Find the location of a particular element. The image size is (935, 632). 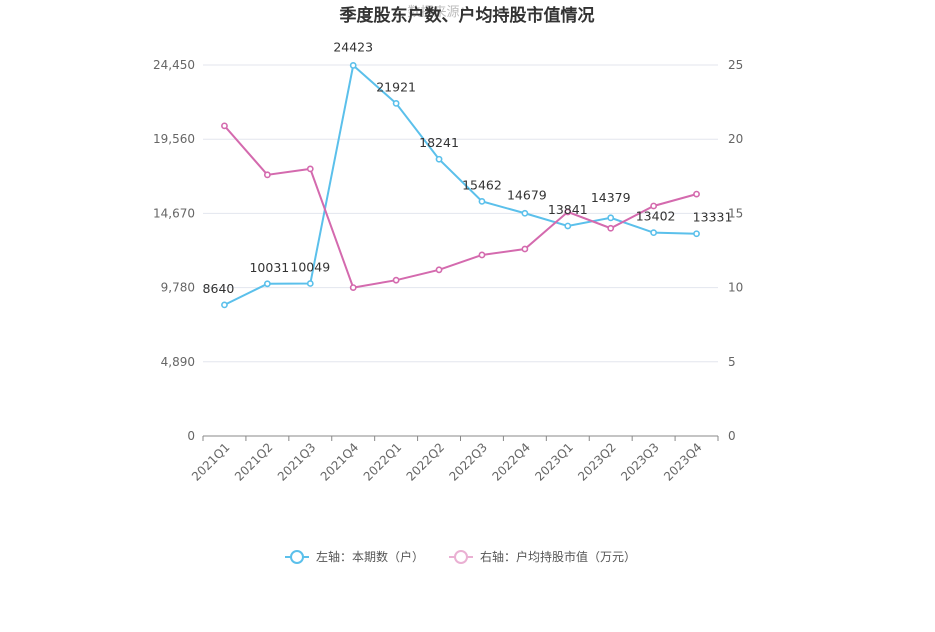

data-label: 13331 is located at coordinates (713, 217).